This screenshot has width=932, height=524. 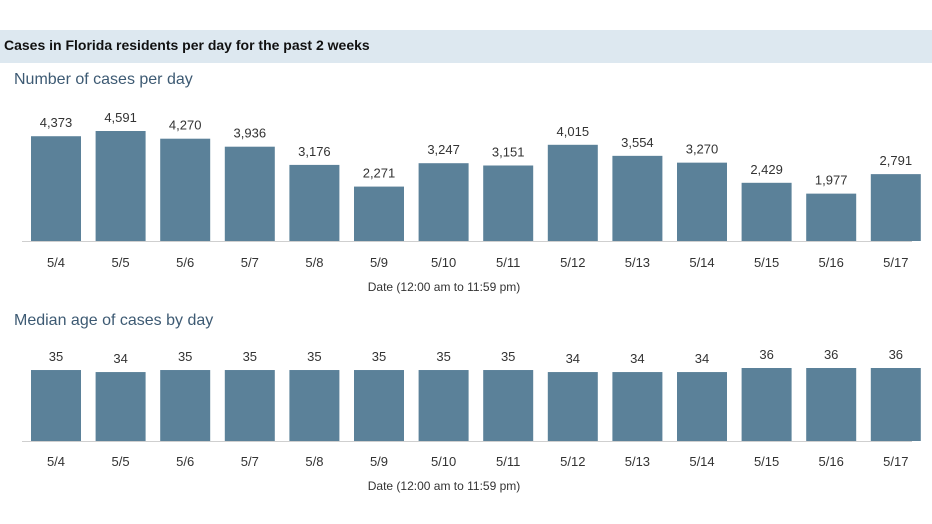 I want to click on cases-x-tick-label: 5/5, so click(x=121, y=262).